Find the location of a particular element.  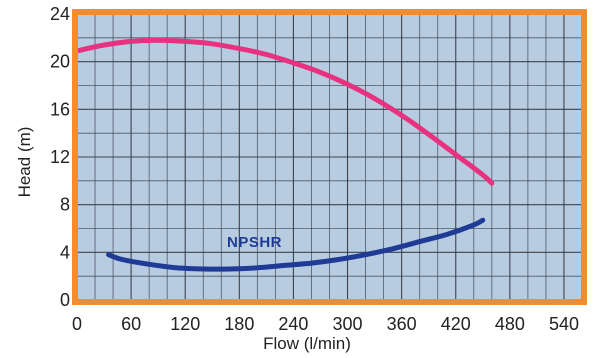

x-tick-label: 120 is located at coordinates (185, 324).